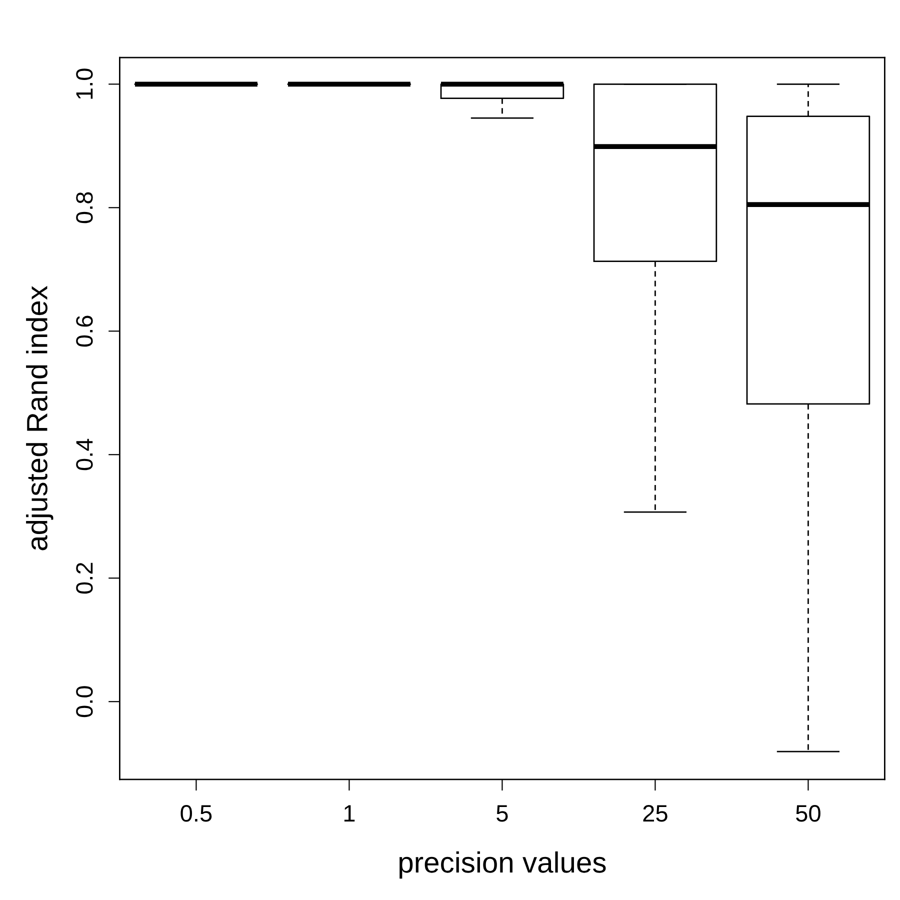 This screenshot has width=900, height=900. What do you see at coordinates (84, 208) in the screenshot?
I see `y-tick-label: 0.8` at bounding box center [84, 208].